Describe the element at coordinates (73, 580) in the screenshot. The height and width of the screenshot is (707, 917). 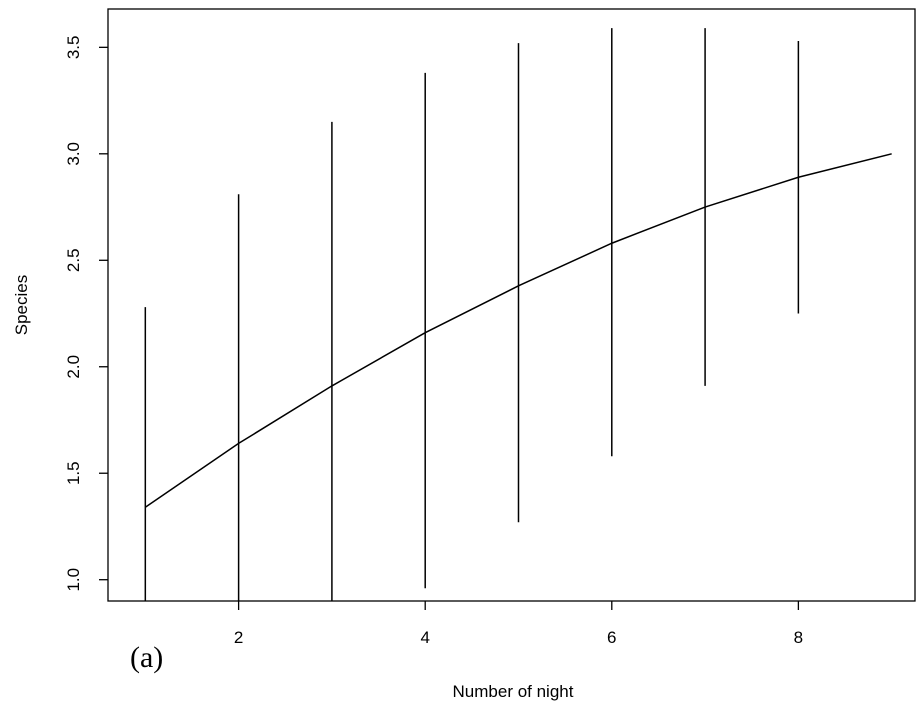
I see `y-tick-label: 1.0` at that location.